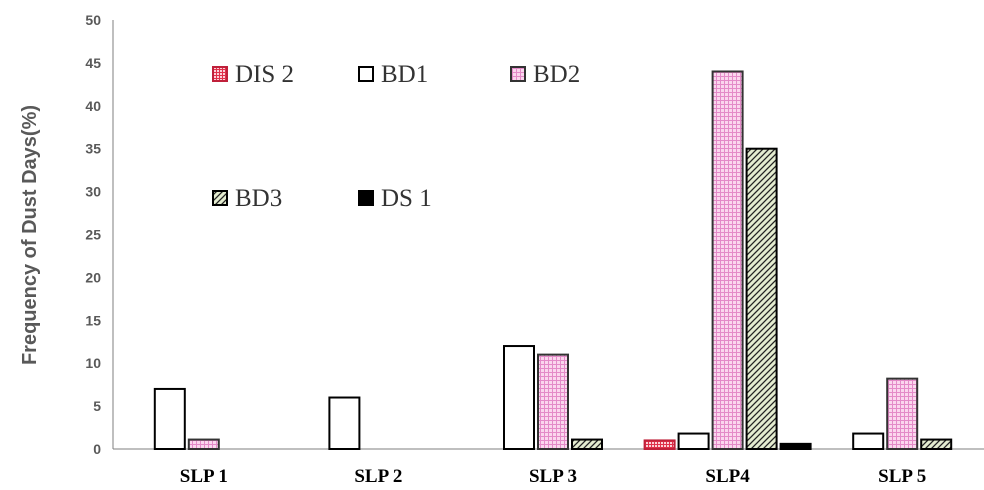 Image resolution: width=984 pixels, height=490 pixels. I want to click on bar-bd2-slp4, so click(727, 260).